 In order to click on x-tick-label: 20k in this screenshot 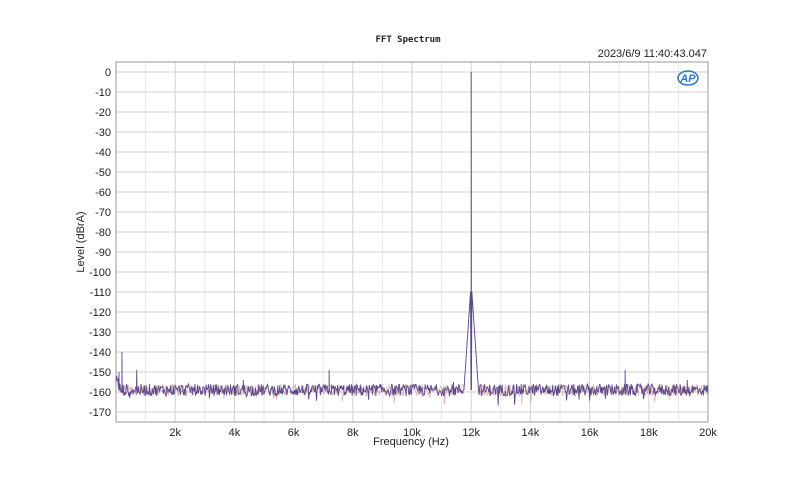, I will do `click(708, 433)`.